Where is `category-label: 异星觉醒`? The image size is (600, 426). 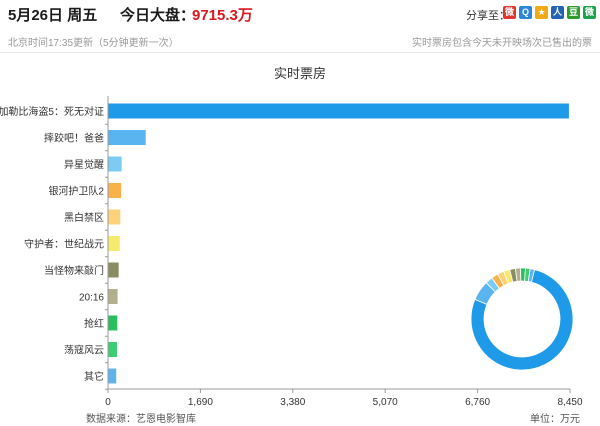 category-label: 异星觉醒 is located at coordinates (84, 165).